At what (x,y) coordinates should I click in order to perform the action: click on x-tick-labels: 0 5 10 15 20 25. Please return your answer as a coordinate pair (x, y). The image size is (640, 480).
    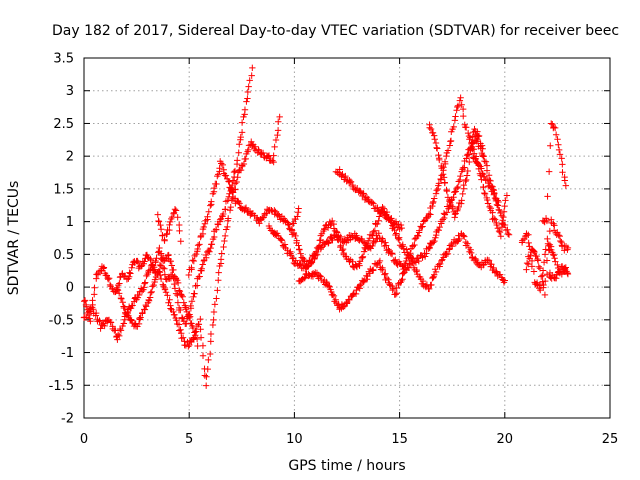
    Looking at the image, I should click on (349, 439).